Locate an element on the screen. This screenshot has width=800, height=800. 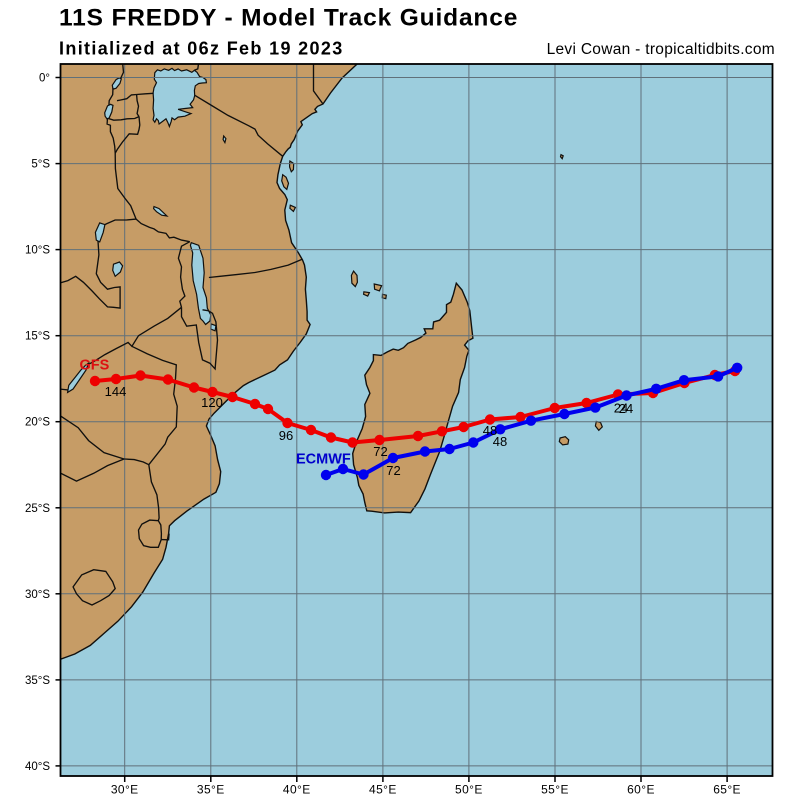
svg-text: 5°S is located at coordinates (40, 165).